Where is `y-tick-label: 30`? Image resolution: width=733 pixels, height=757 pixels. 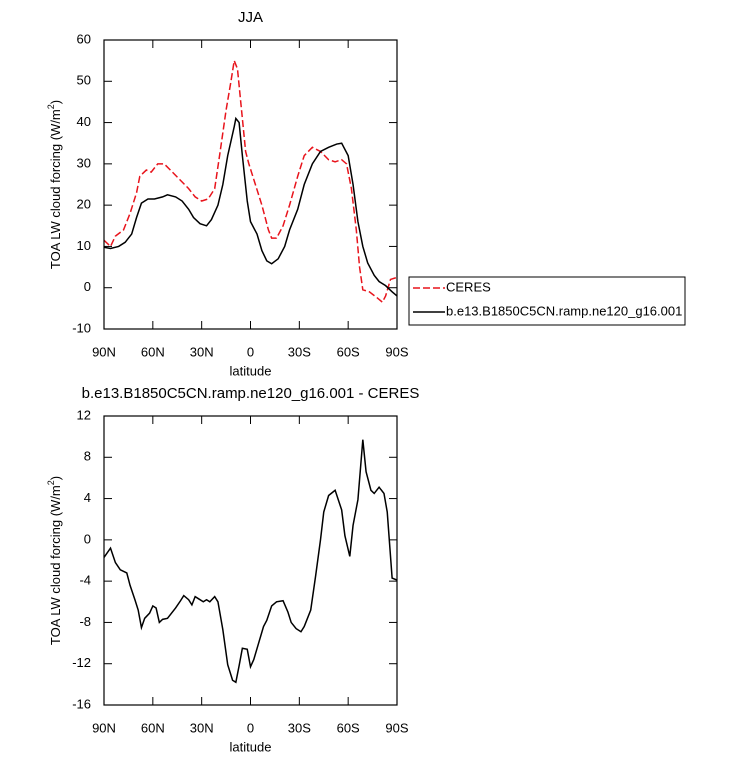
y-tick-label: 30 is located at coordinates (84, 162).